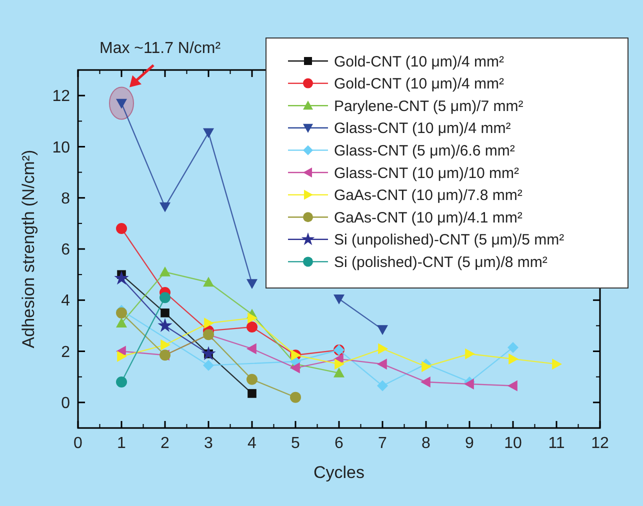 The image size is (643, 506). What do you see at coordinates (556, 443) in the screenshot?
I see `x-tick-label: 11` at bounding box center [556, 443].